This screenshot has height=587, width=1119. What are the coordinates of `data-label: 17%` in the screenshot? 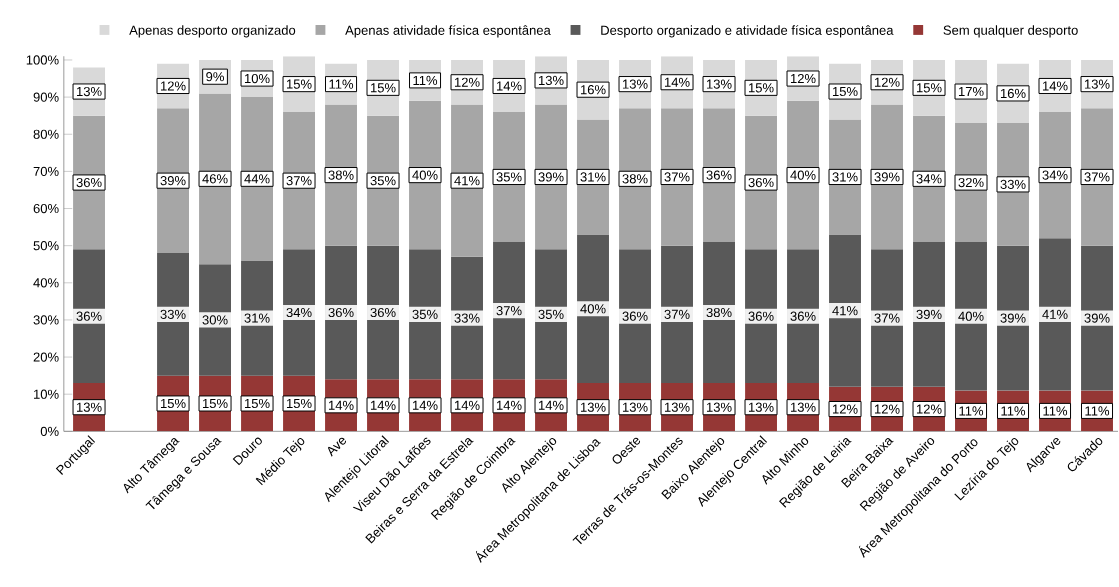 It's located at (971, 91).